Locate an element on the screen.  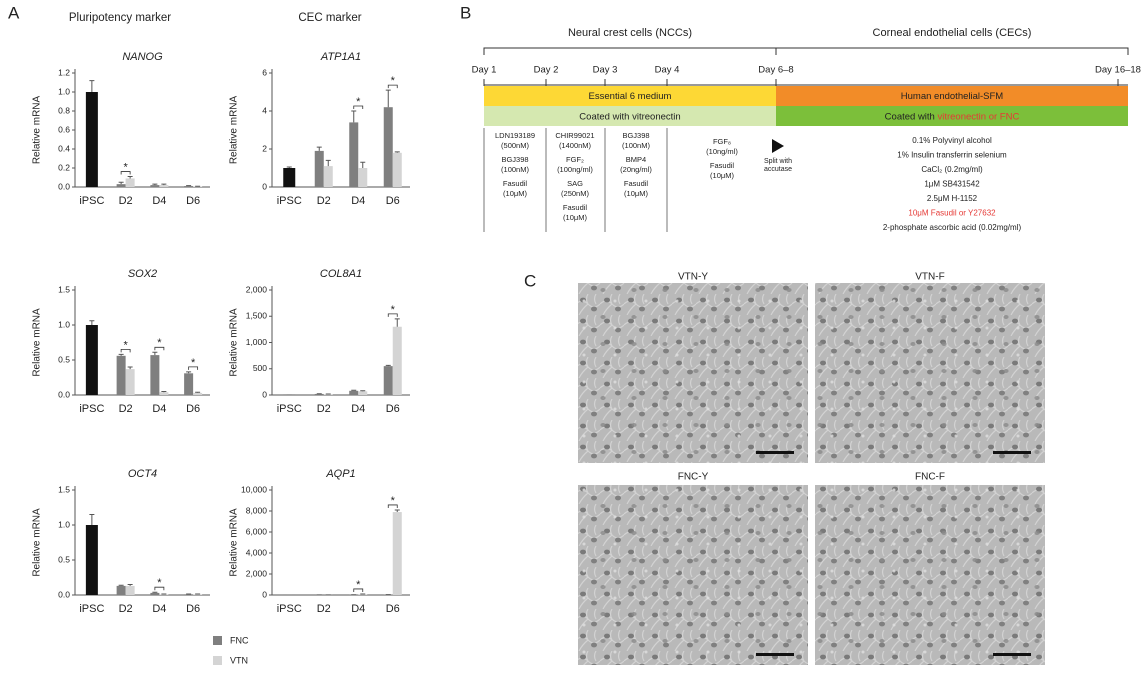
chart-title: OCT4 is located at coordinates (142, 474).